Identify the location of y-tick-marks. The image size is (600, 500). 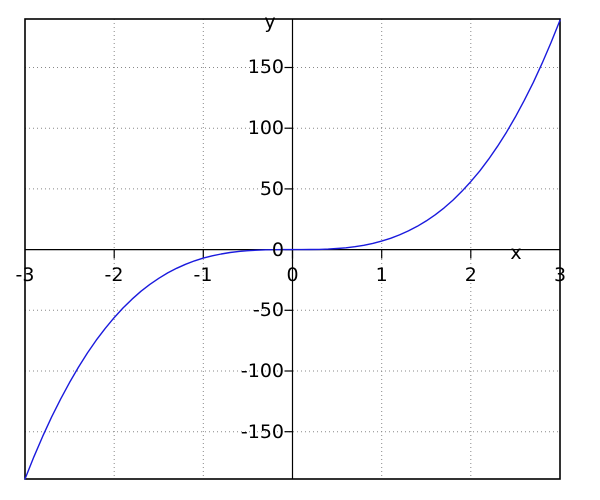
(288, 249).